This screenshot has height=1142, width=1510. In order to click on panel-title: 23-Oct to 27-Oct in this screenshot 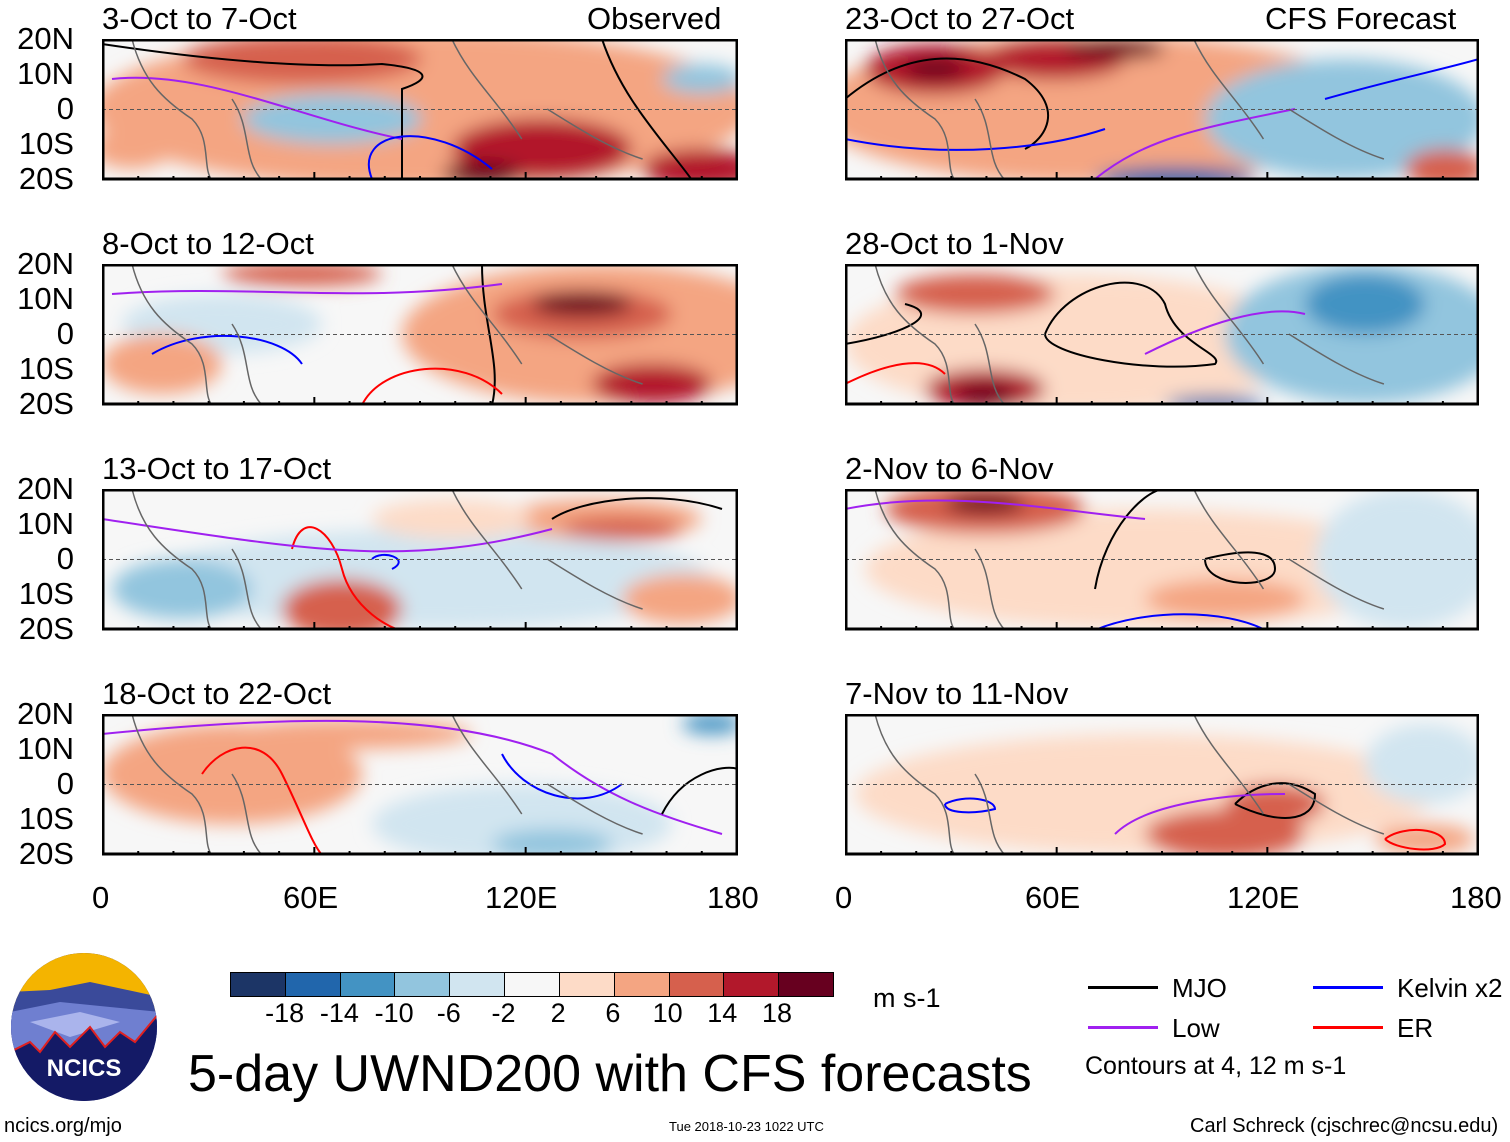, I will do `click(960, 18)`.